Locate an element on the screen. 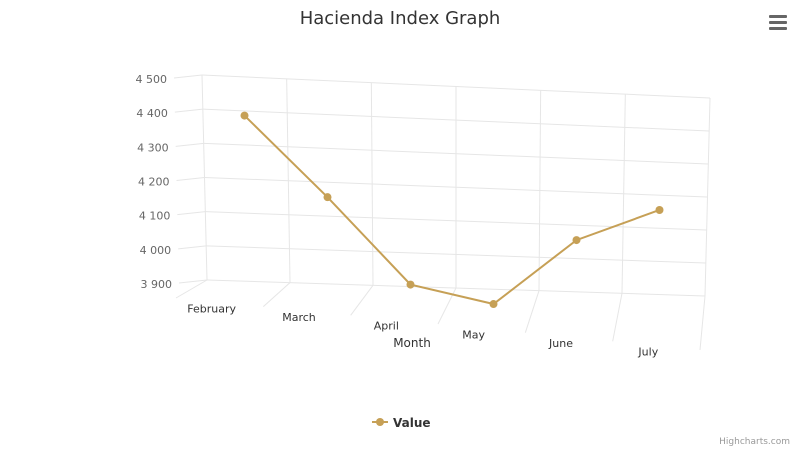 This screenshot has height=450, width=800. y-tick-label: 4 000 is located at coordinates (156, 250).